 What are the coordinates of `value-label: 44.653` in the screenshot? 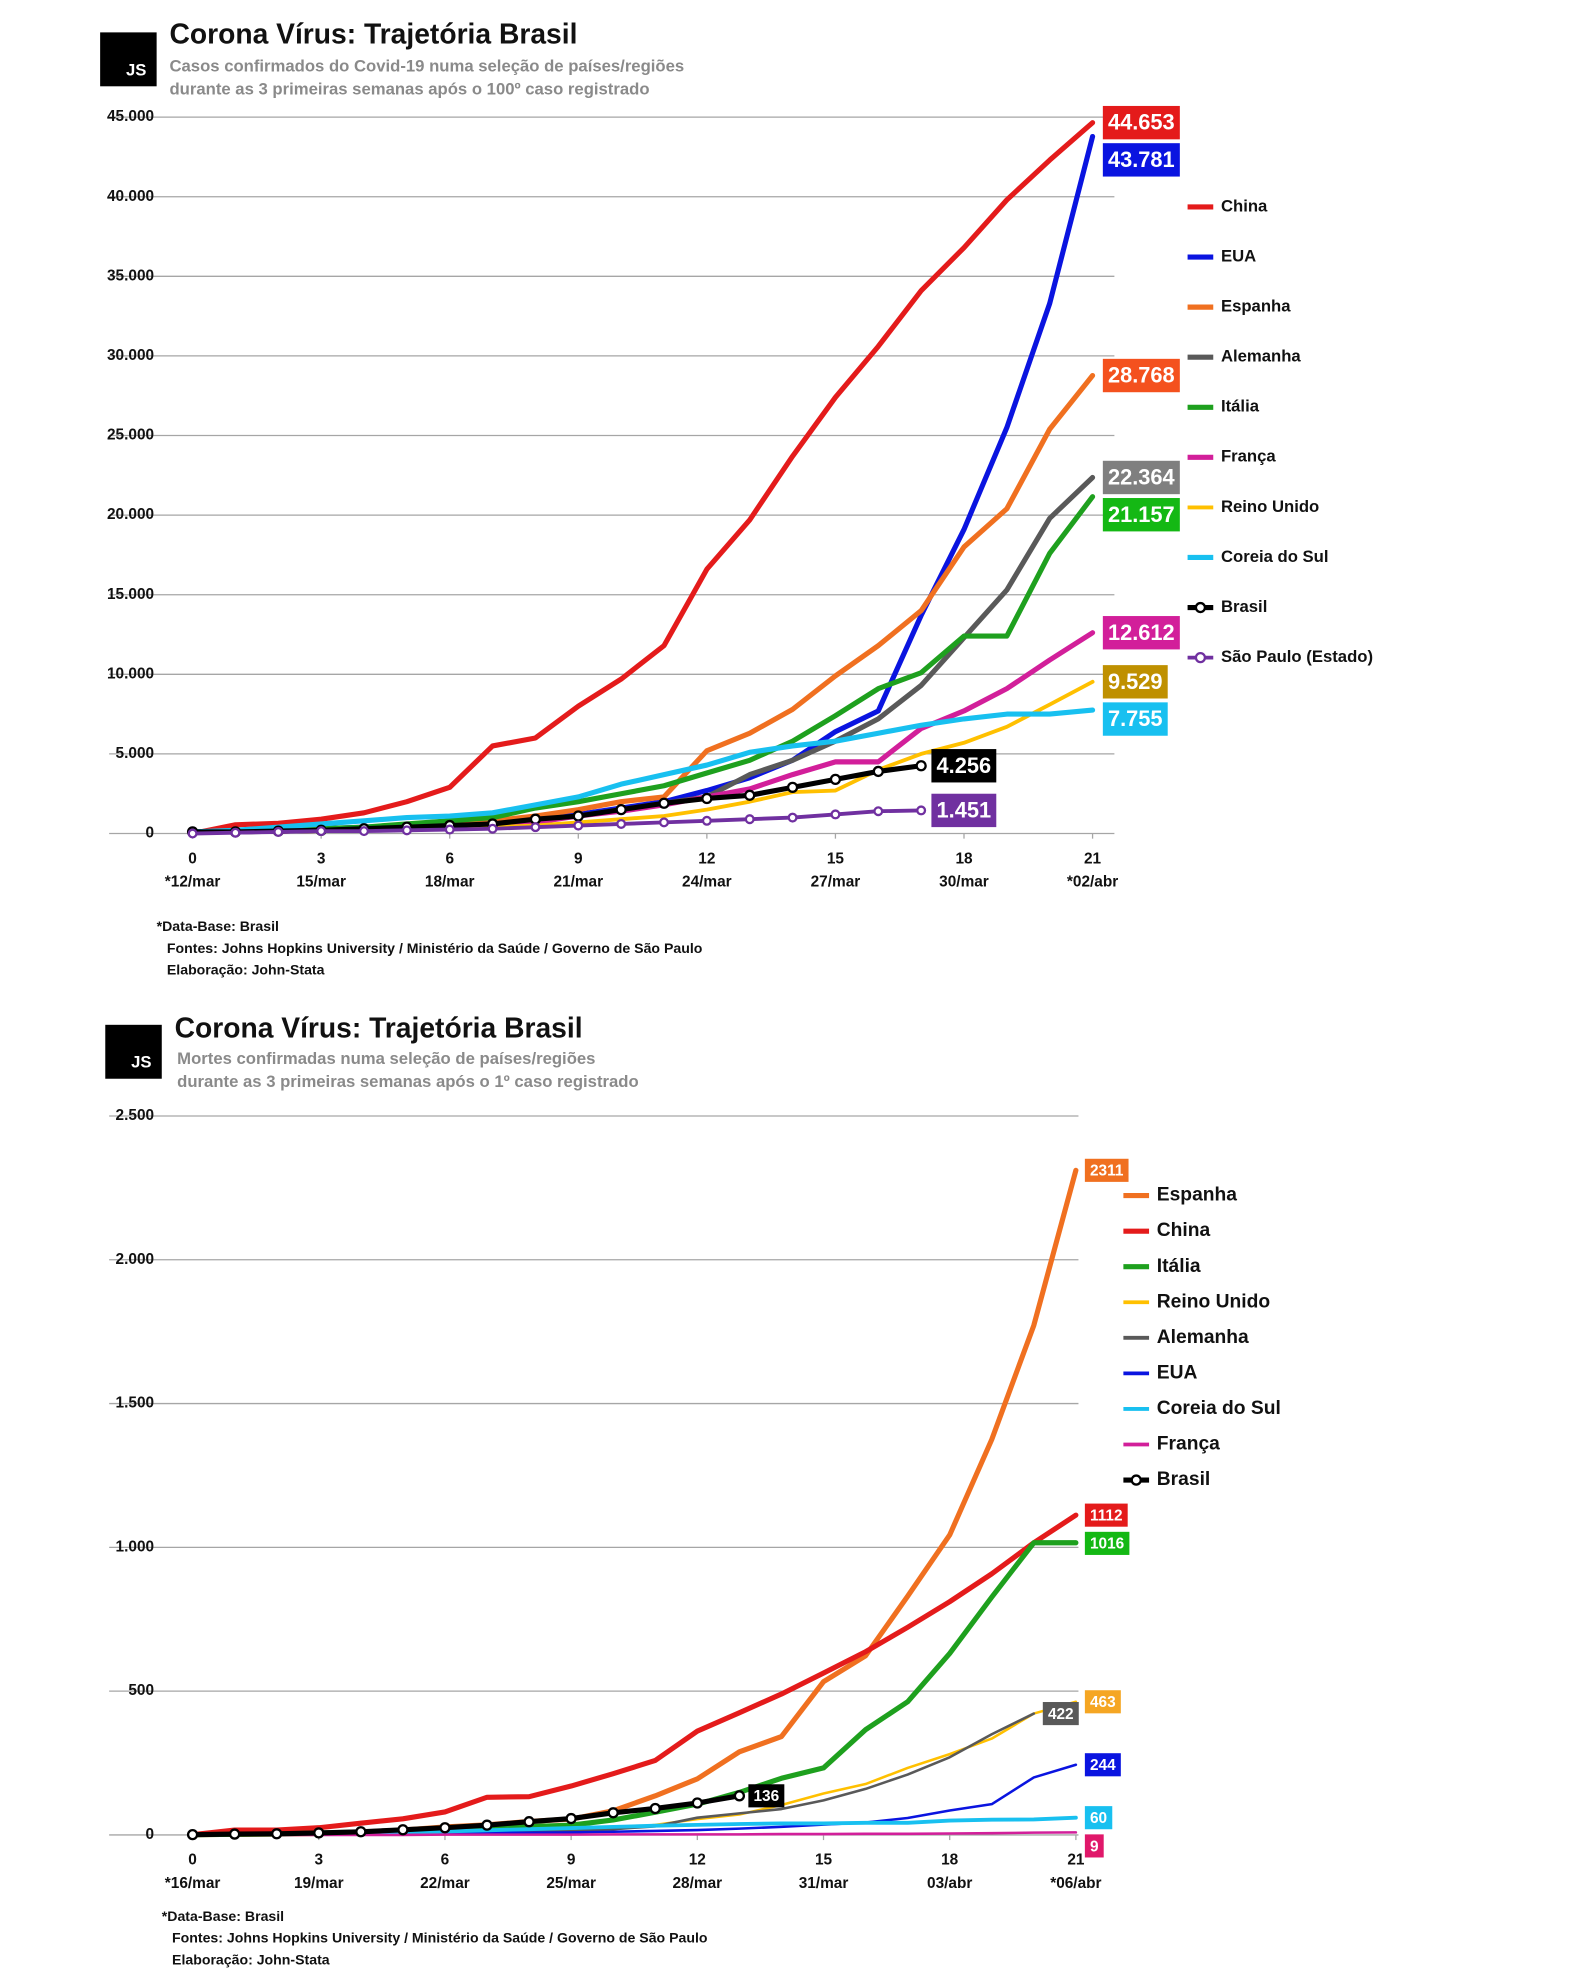 It's located at (1141, 122).